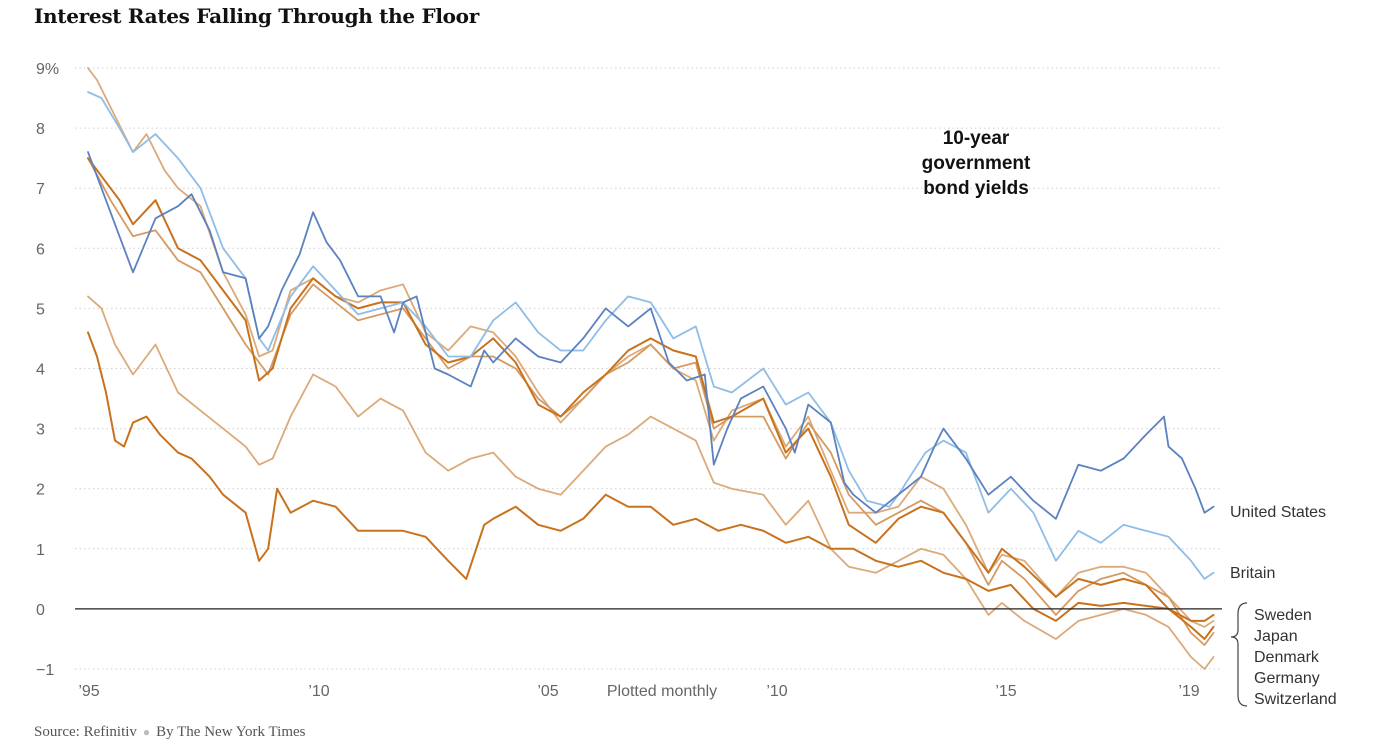  What do you see at coordinates (547, 691) in the screenshot?
I see `x-tick-label: ’05` at bounding box center [547, 691].